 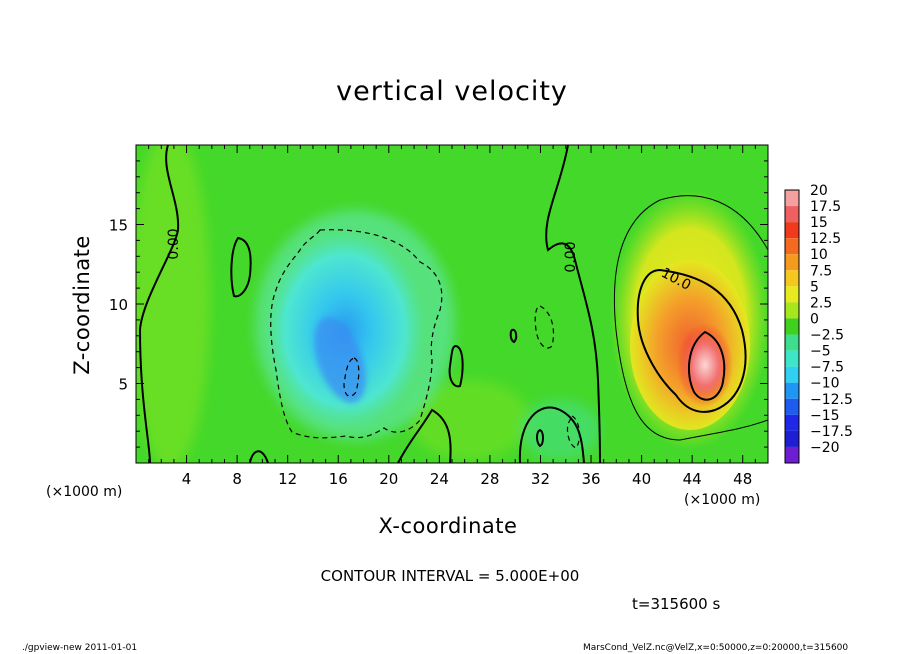 I want to click on x-unit-label-right: (×1000 m), so click(x=722, y=500).